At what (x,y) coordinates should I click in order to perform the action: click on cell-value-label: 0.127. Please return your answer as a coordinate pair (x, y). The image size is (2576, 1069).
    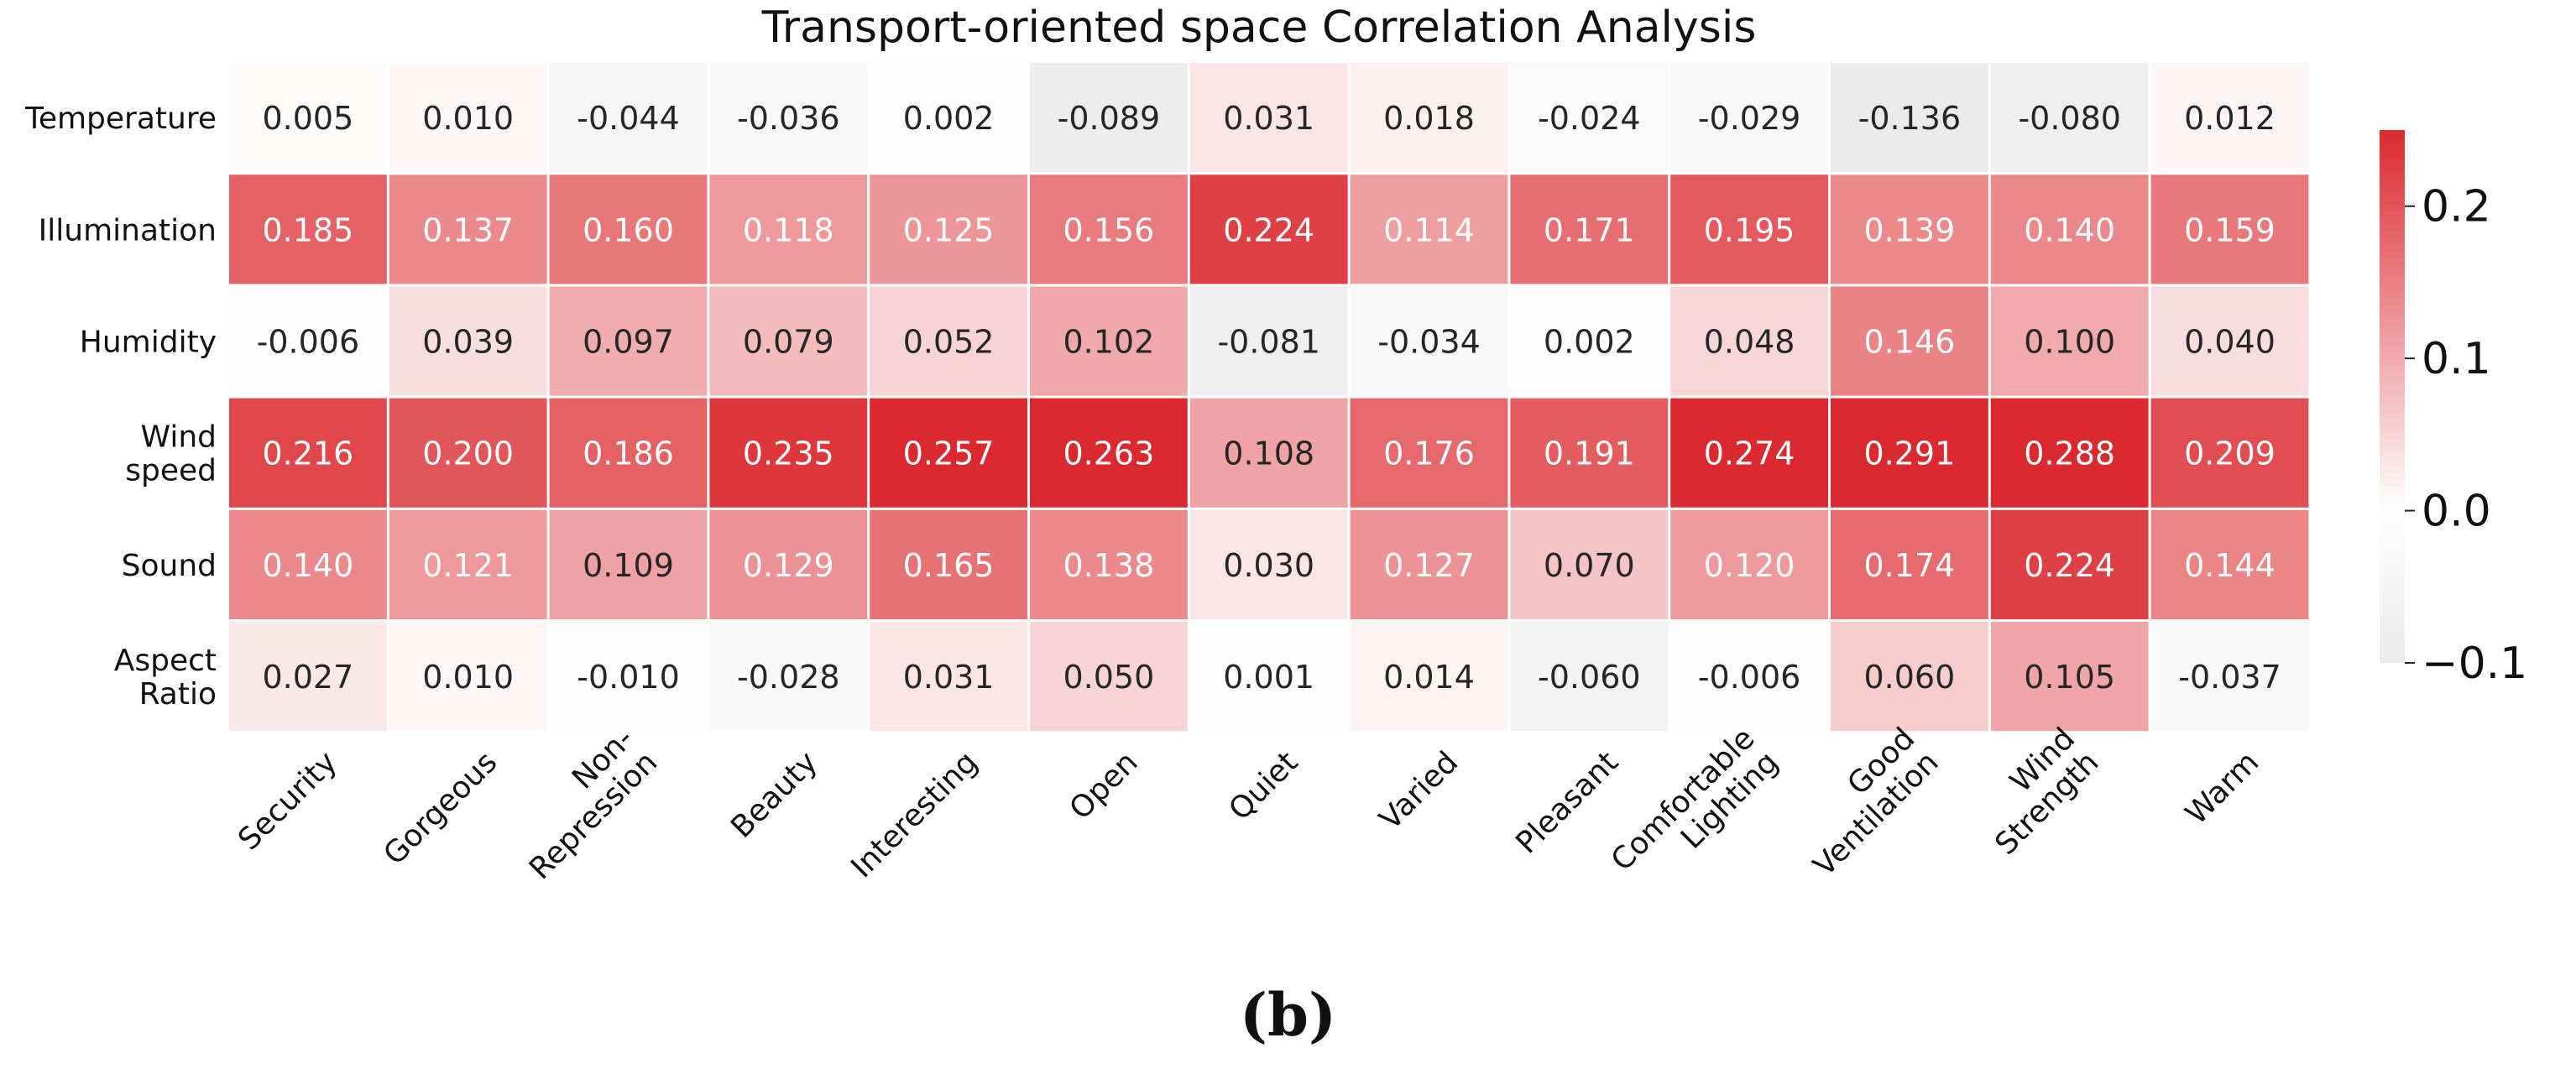
    Looking at the image, I should click on (1429, 566).